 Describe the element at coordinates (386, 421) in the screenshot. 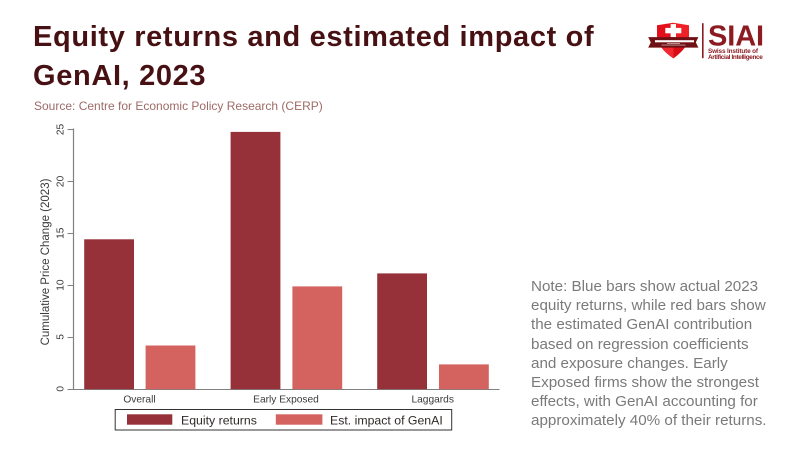

I see `svg-text: Est. impact of GenAI` at that location.